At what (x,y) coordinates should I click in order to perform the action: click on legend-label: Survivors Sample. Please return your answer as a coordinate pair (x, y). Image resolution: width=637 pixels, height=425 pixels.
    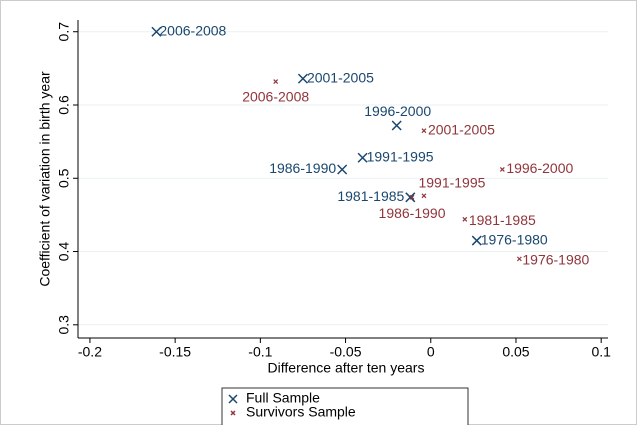
    Looking at the image, I should click on (301, 412).